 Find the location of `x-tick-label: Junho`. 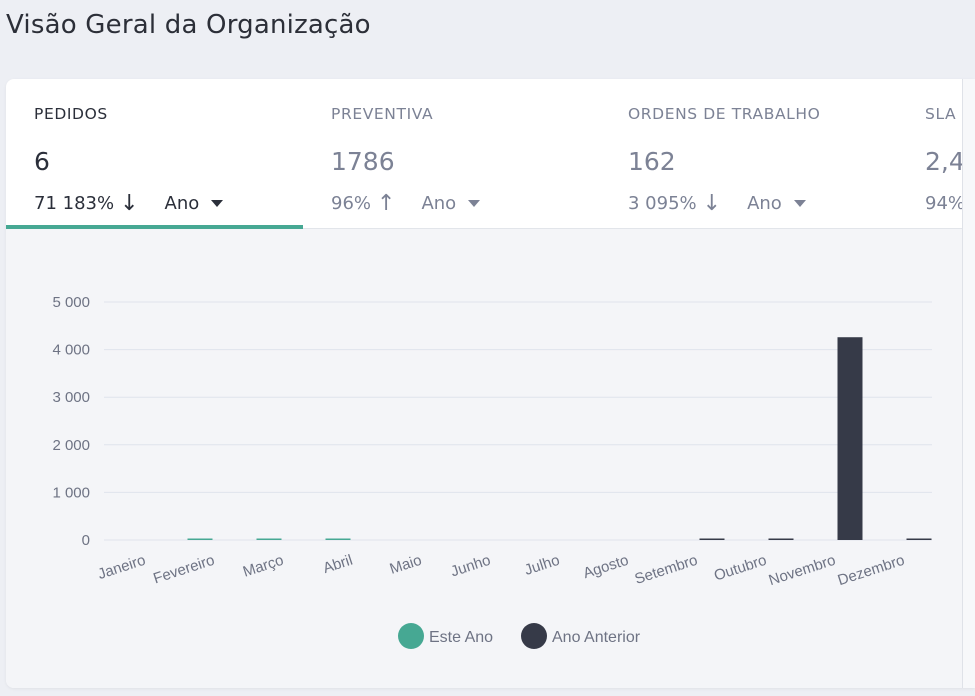

x-tick-label: Junho is located at coordinates (471, 566).